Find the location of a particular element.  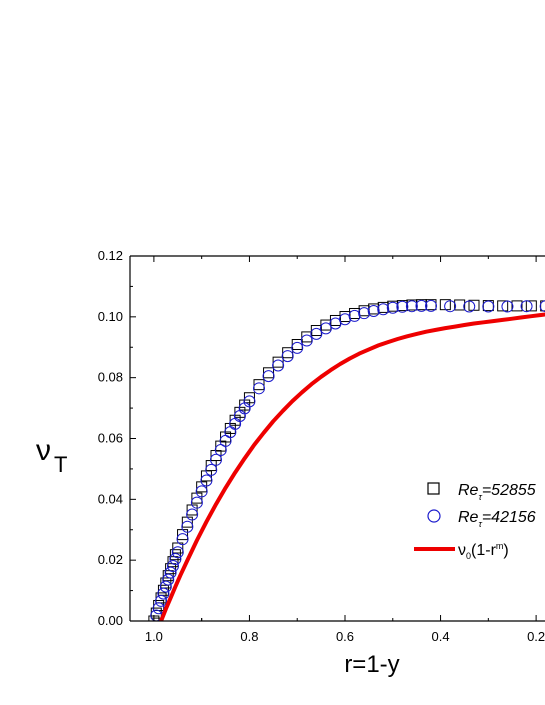

y-tick-label: 0.12 is located at coordinates (110, 255).